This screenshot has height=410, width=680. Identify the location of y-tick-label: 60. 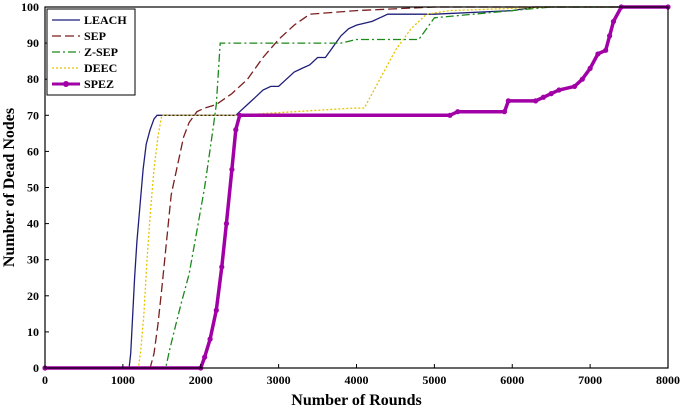
(33, 151).